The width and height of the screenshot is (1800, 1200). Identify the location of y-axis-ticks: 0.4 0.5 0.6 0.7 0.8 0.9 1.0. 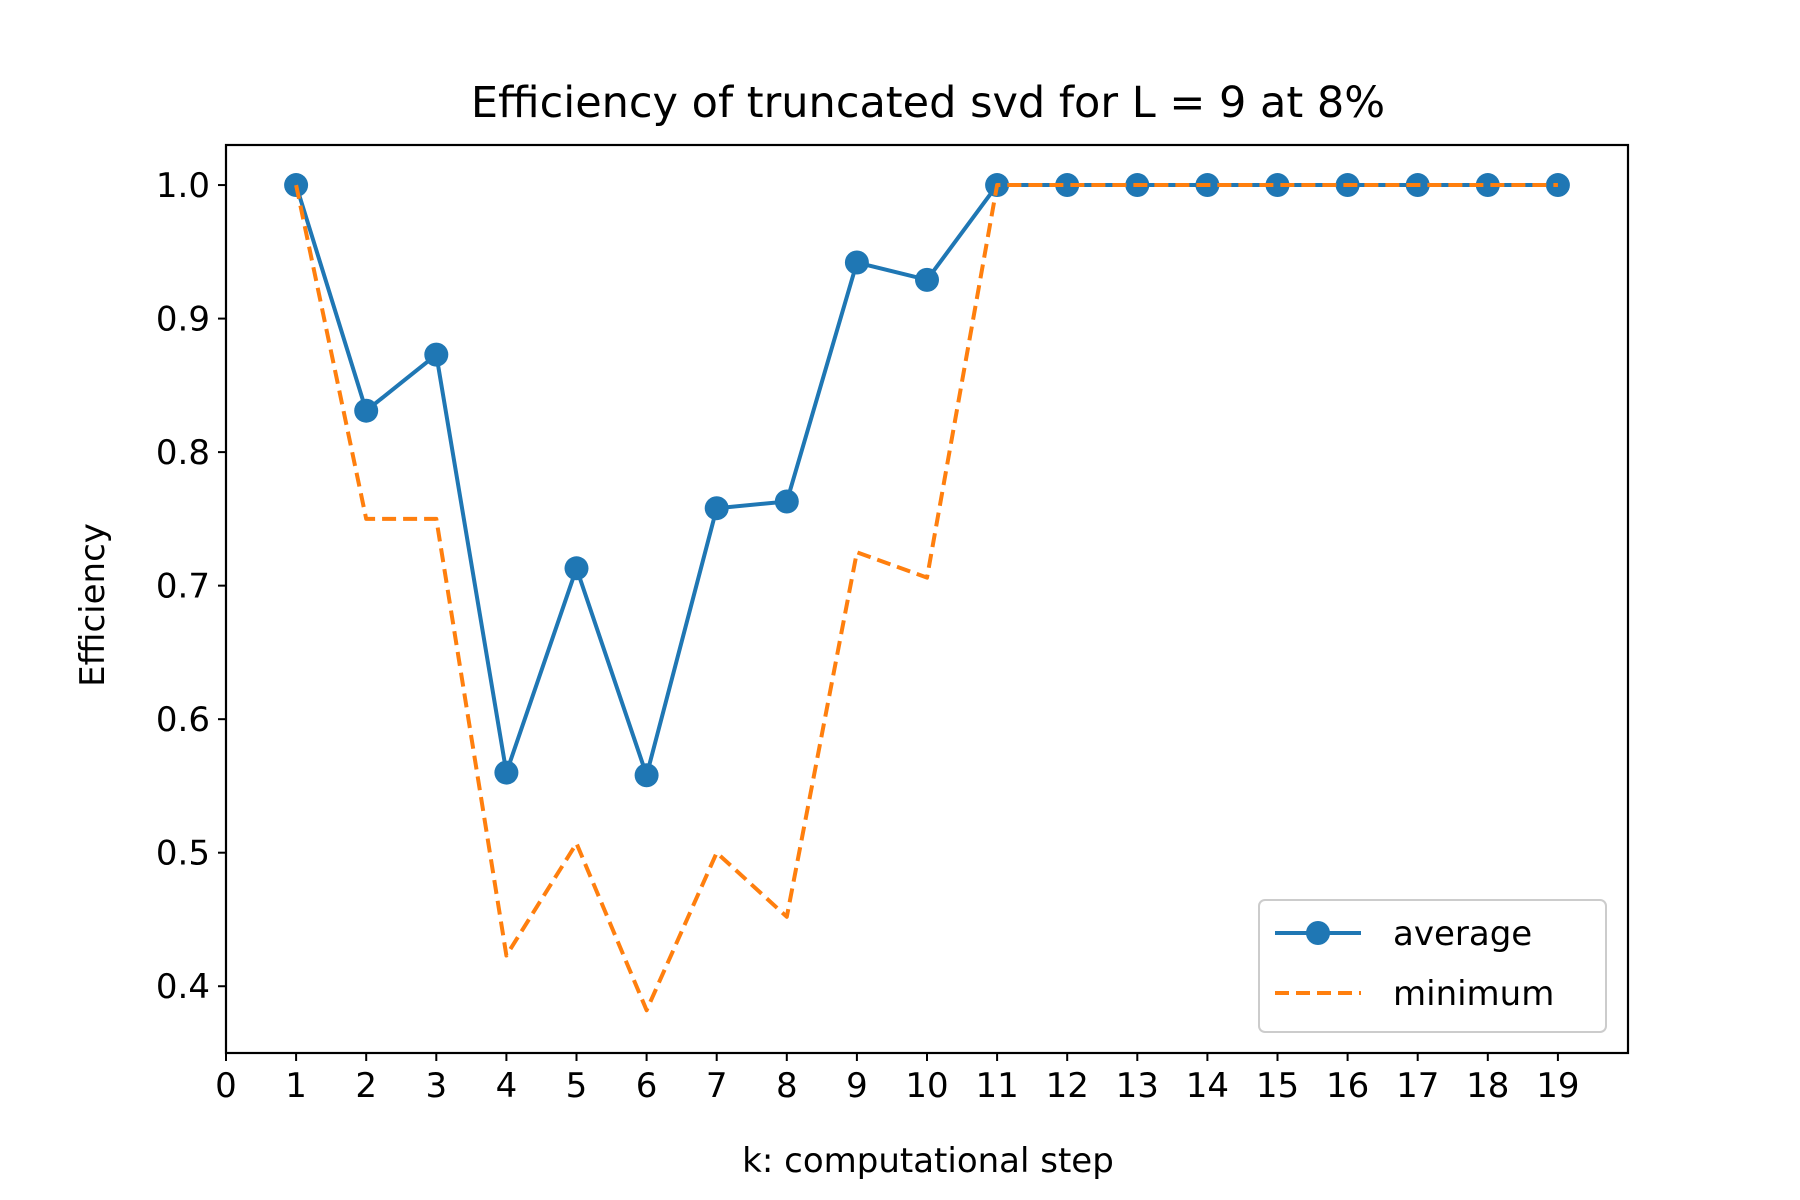
(191, 586).